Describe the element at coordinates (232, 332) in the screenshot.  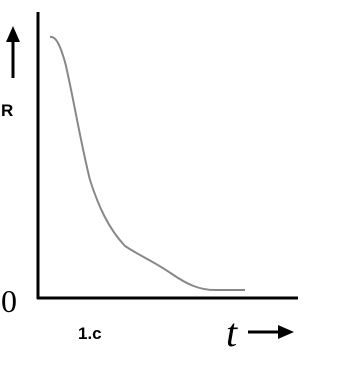
I see `x-axis-label: t` at that location.